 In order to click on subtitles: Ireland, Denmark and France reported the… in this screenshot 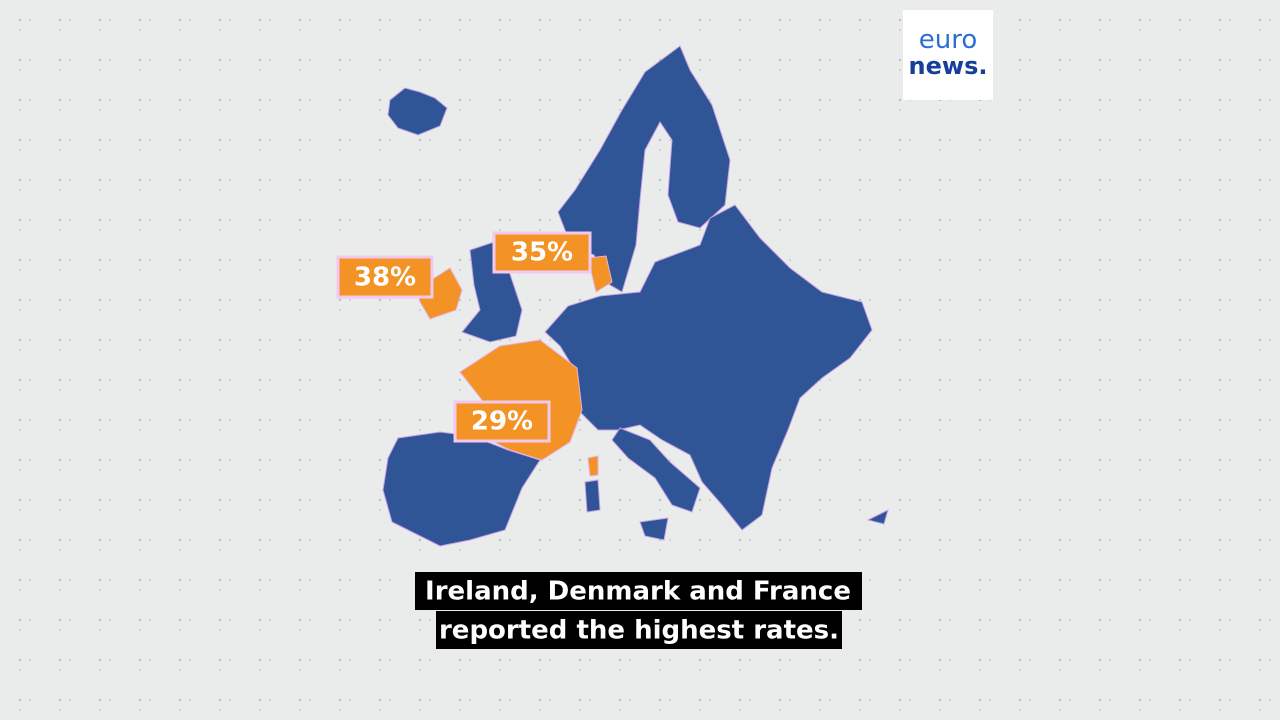, I will do `click(638, 610)`.